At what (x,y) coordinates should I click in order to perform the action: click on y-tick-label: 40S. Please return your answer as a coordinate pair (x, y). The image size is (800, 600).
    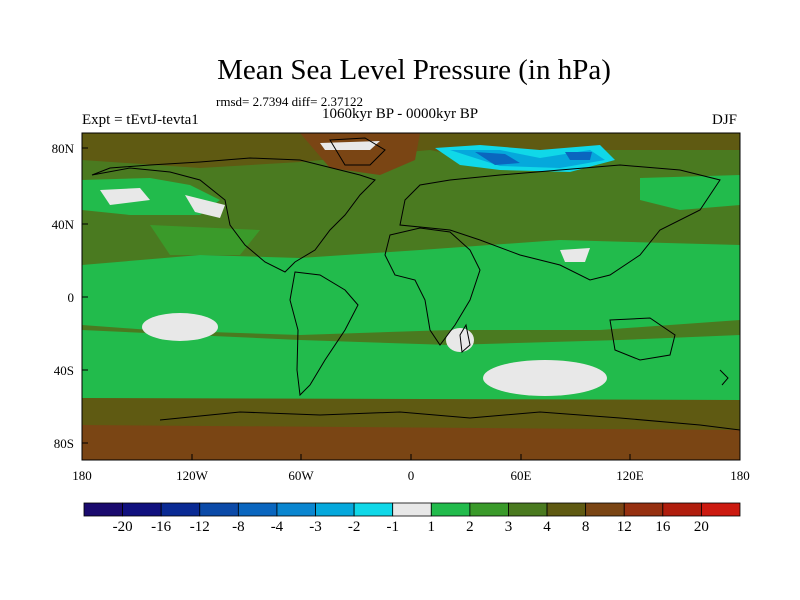
    Looking at the image, I should click on (63, 370).